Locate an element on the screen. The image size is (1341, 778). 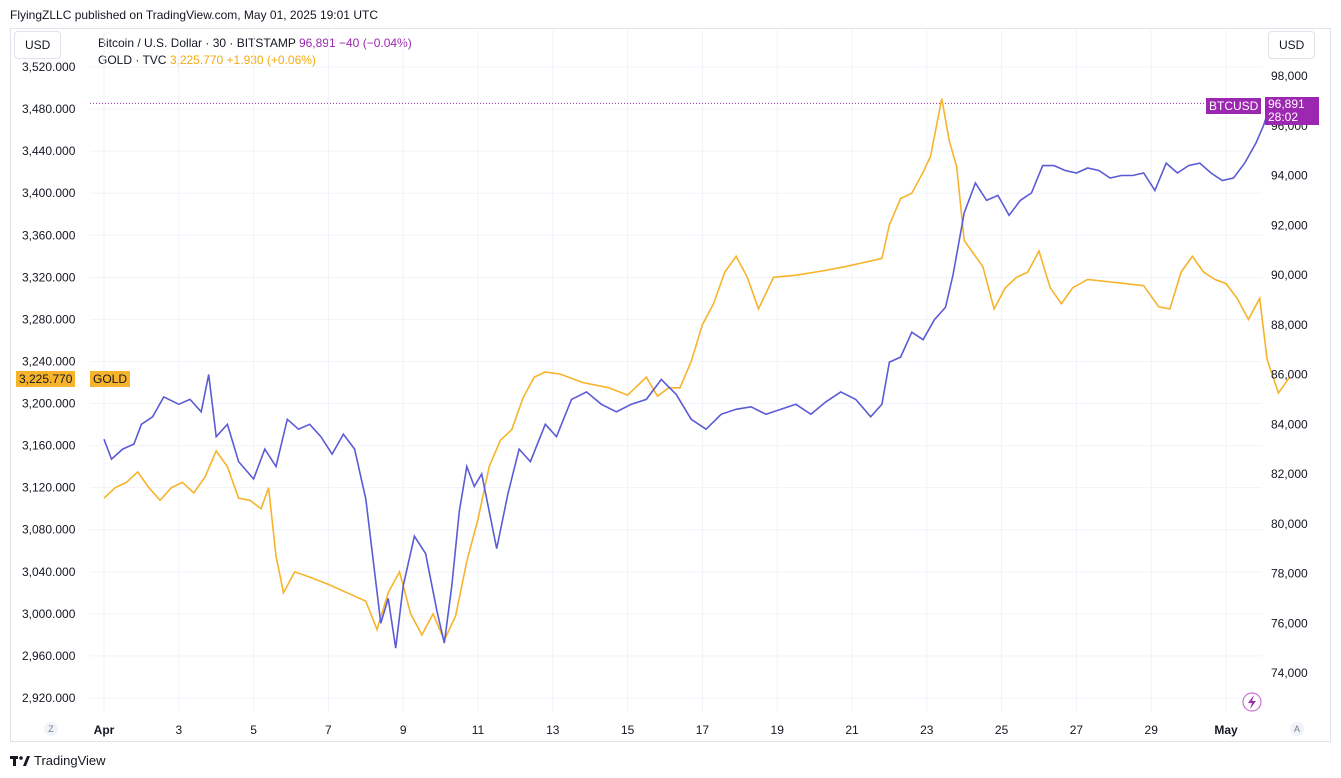
y-left-tick-label: 2,920.000 is located at coordinates (49, 698).